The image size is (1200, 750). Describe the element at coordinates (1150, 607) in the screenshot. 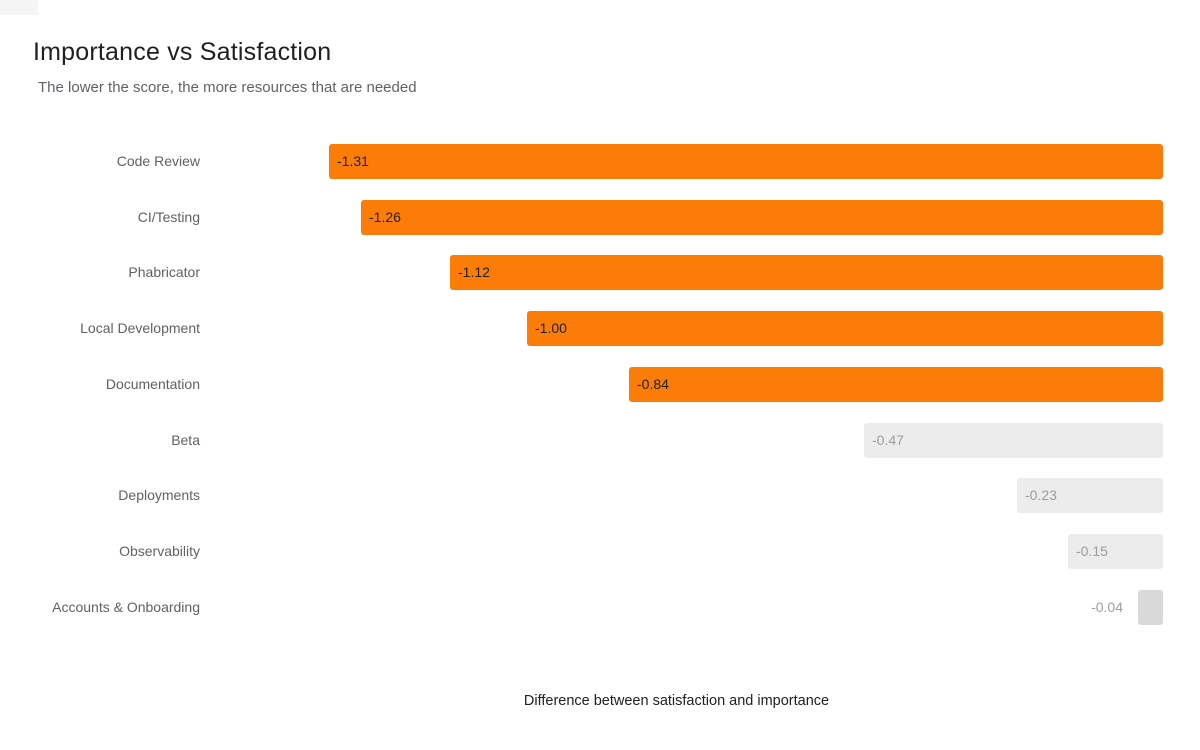

I see `bar` at that location.